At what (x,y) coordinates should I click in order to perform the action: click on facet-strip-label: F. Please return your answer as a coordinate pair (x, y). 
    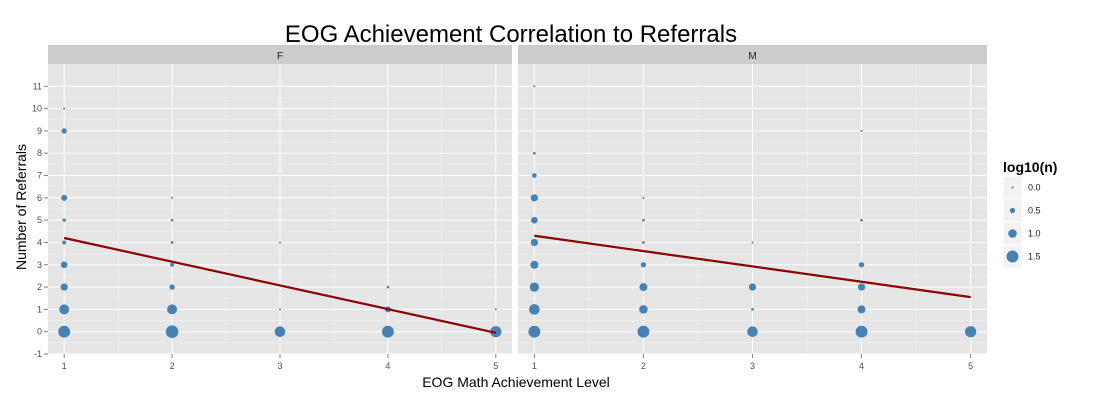
    Looking at the image, I should click on (280, 56).